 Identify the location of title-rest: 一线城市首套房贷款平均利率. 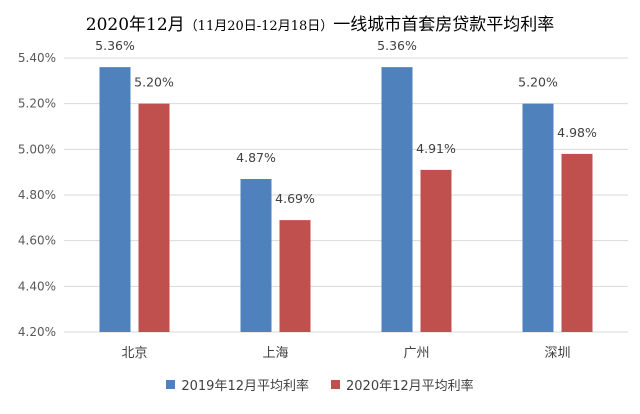
(444, 25).